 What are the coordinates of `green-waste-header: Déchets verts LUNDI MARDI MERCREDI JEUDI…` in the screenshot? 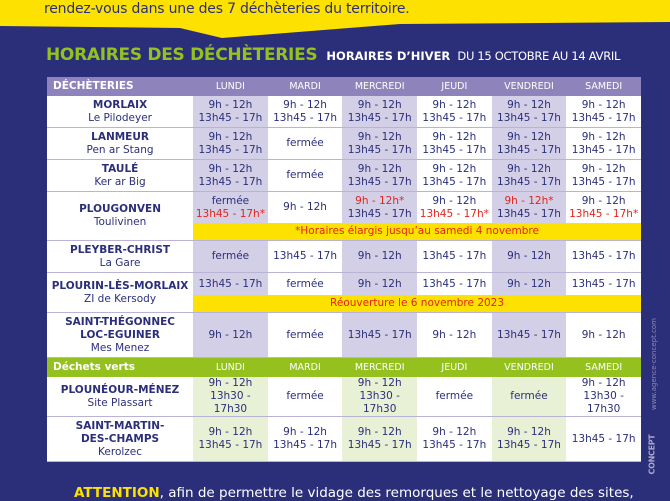 It's located at (344, 367).